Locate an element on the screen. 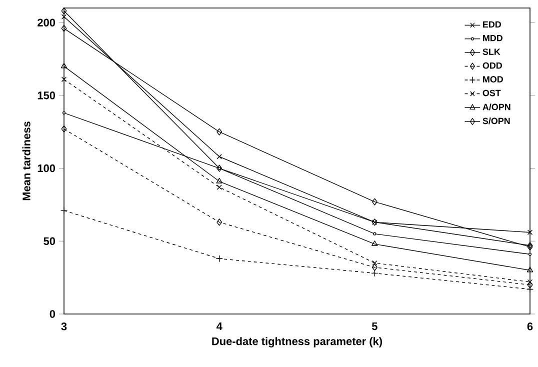  y-tick-label: 50 is located at coordinates (50, 241).